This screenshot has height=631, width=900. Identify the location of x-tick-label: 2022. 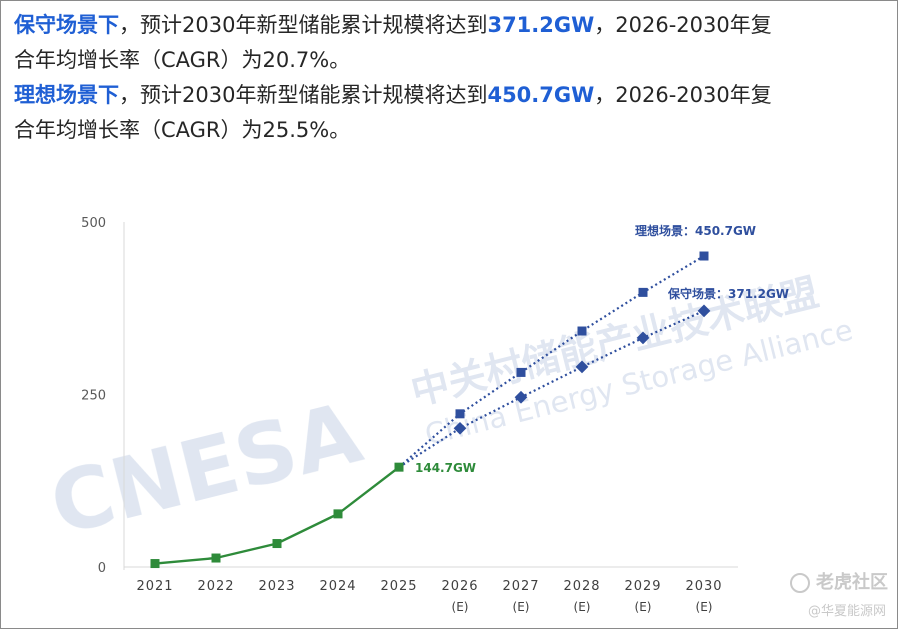
(215, 586).